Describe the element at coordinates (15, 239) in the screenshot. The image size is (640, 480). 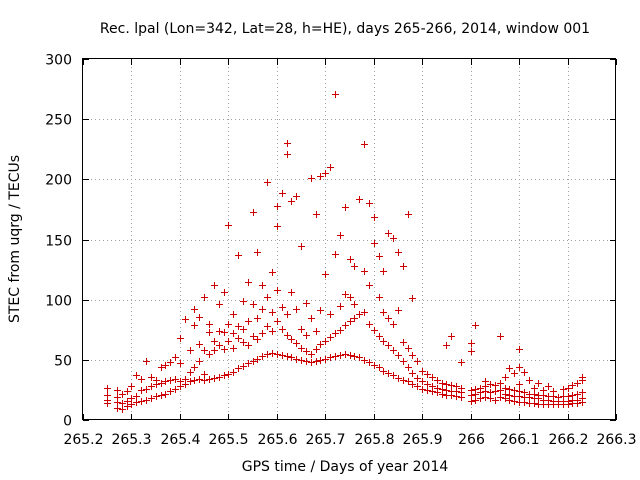
I see `y-axis-label: STEC from uqrg / TECUs` at that location.